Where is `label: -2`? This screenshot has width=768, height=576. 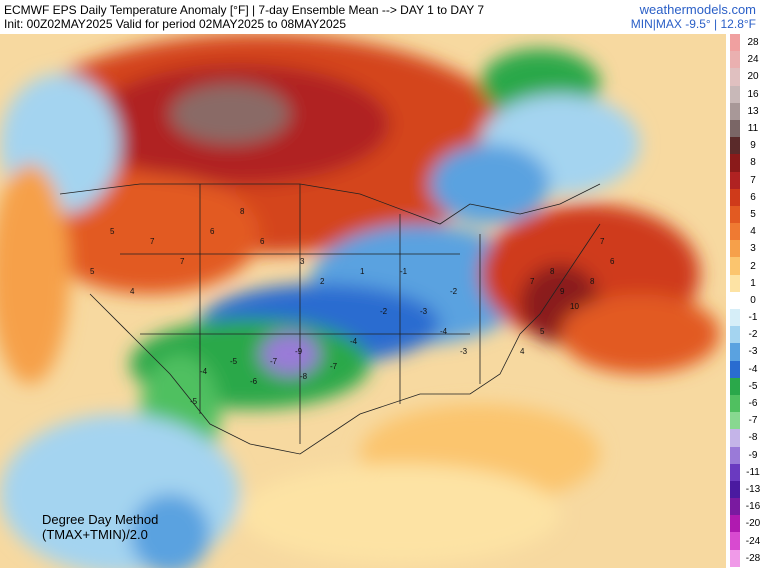 label: -2 is located at coordinates (454, 291).